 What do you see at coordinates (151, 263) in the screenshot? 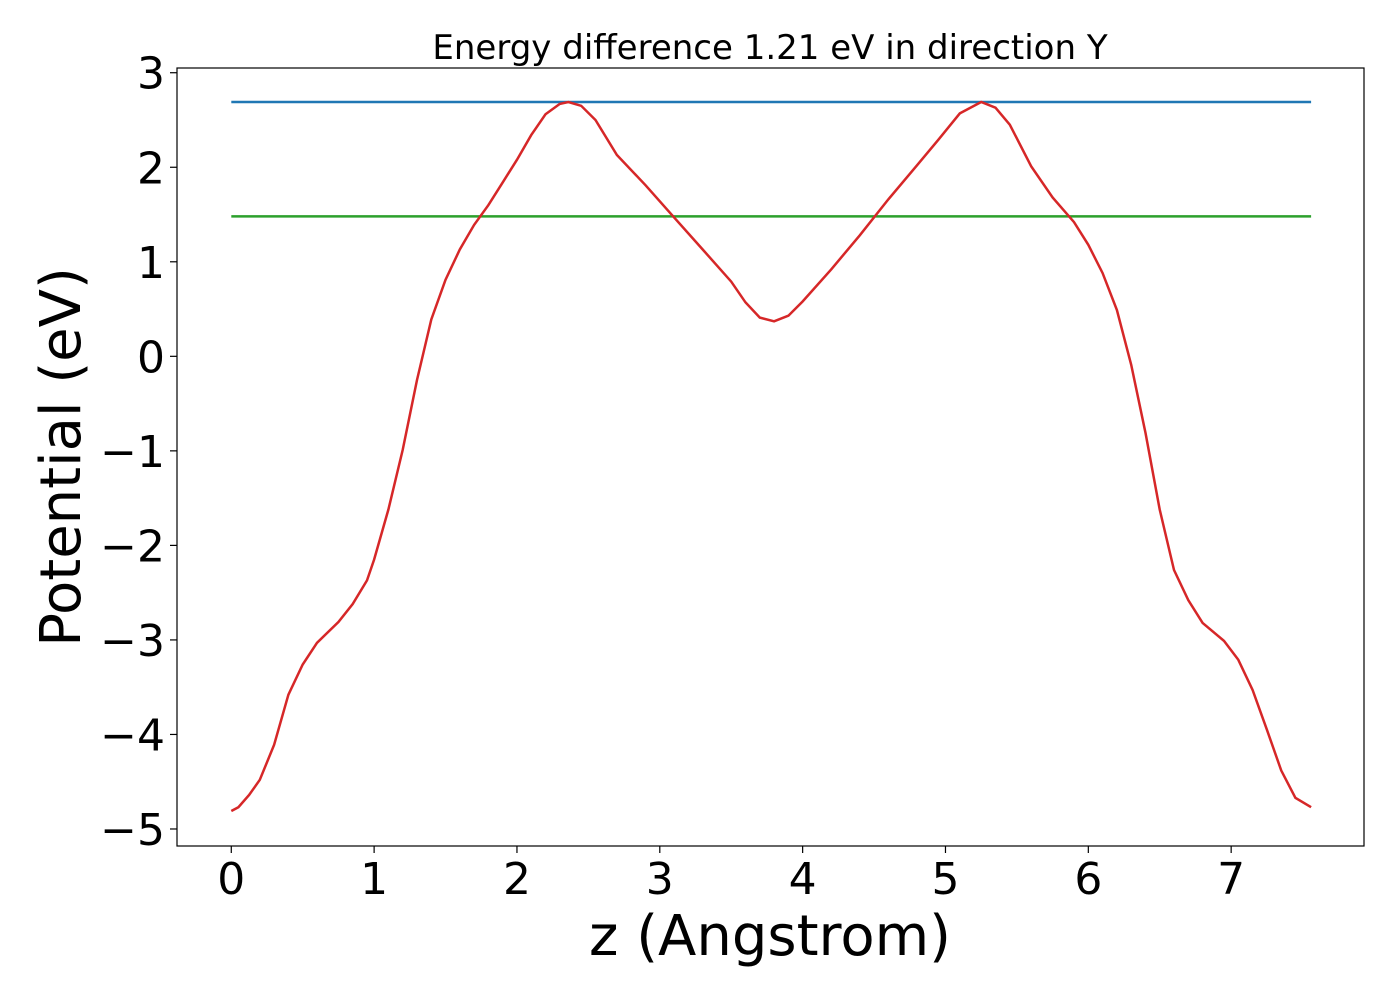
I see `y-tick-label: 1` at bounding box center [151, 263].